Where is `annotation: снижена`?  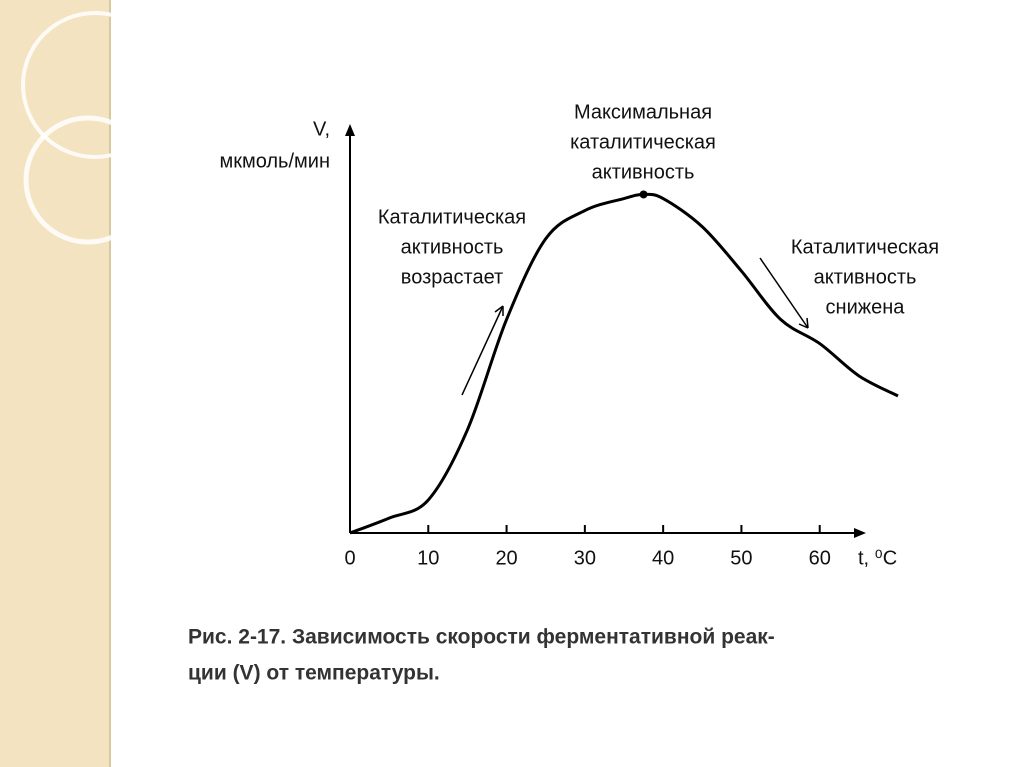 annotation: снижена is located at coordinates (866, 307).